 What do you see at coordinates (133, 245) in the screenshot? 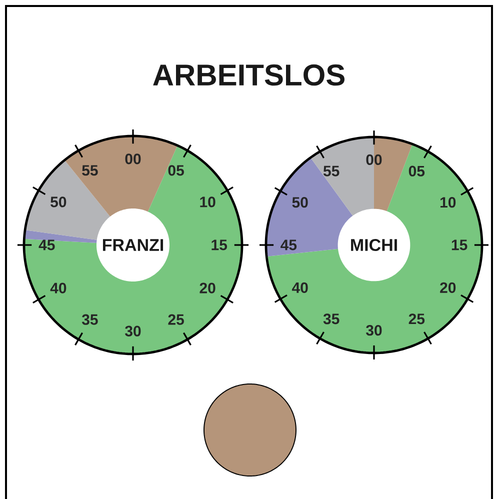
I see `text: FRANZI` at bounding box center [133, 245].